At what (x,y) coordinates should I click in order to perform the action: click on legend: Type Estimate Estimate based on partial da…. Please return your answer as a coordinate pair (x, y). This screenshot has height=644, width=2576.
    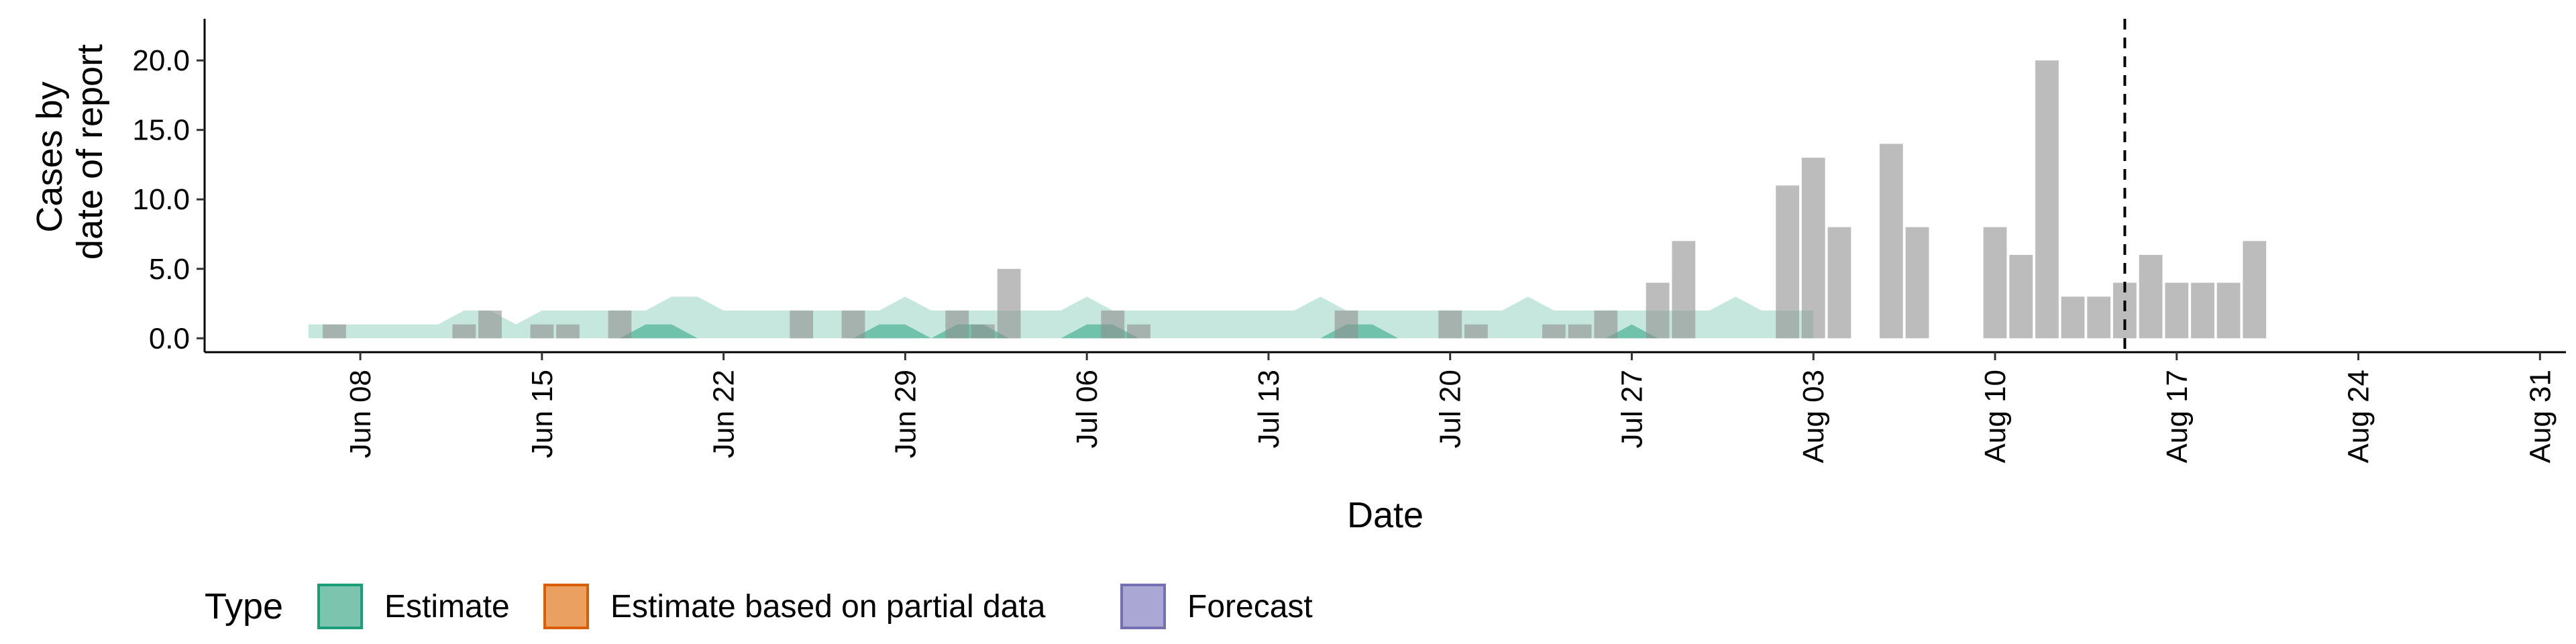
    Looking at the image, I should click on (759, 606).